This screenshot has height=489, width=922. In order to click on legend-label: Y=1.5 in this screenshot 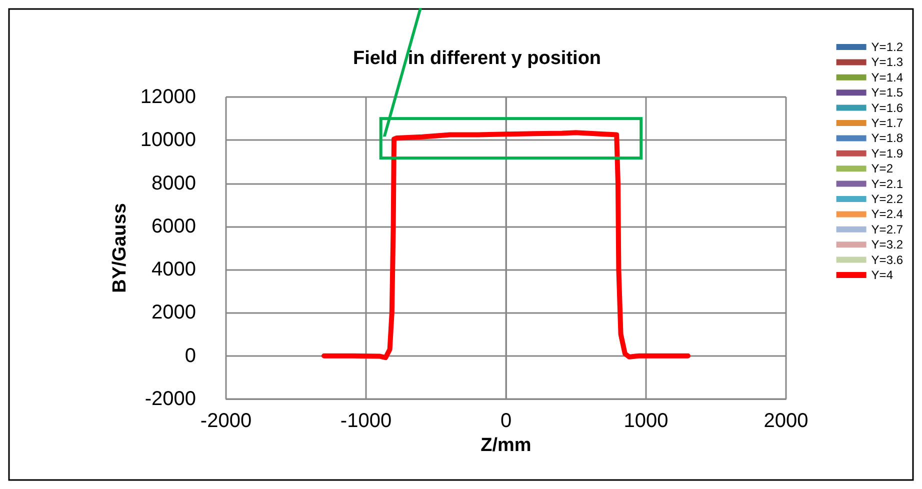, I will do `click(887, 93)`.